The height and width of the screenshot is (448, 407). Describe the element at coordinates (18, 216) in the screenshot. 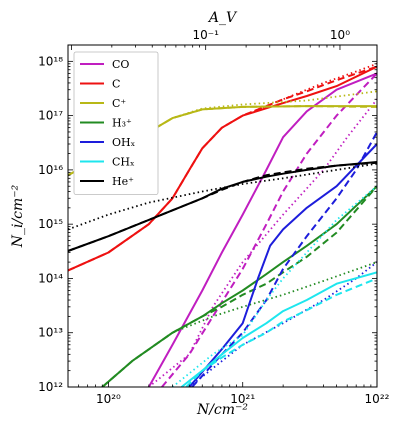

I see `y-axis-label: N_i/cm⁻²` at that location.